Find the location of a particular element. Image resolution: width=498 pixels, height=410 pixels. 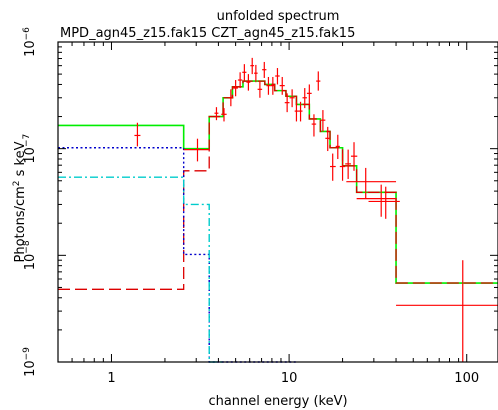

y-tick-exponent: −8 is located at coordinates (27, 247).